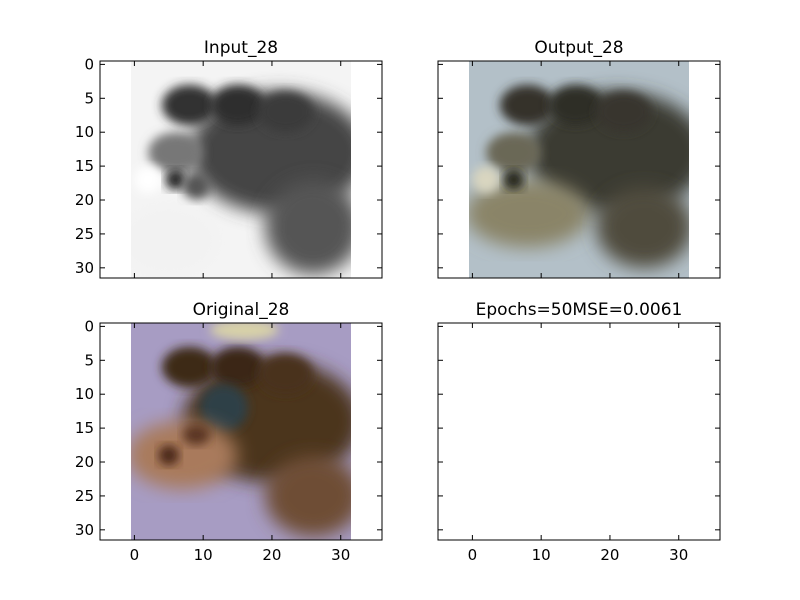  I want to click on subplot-title: Input_28, so click(241, 48).